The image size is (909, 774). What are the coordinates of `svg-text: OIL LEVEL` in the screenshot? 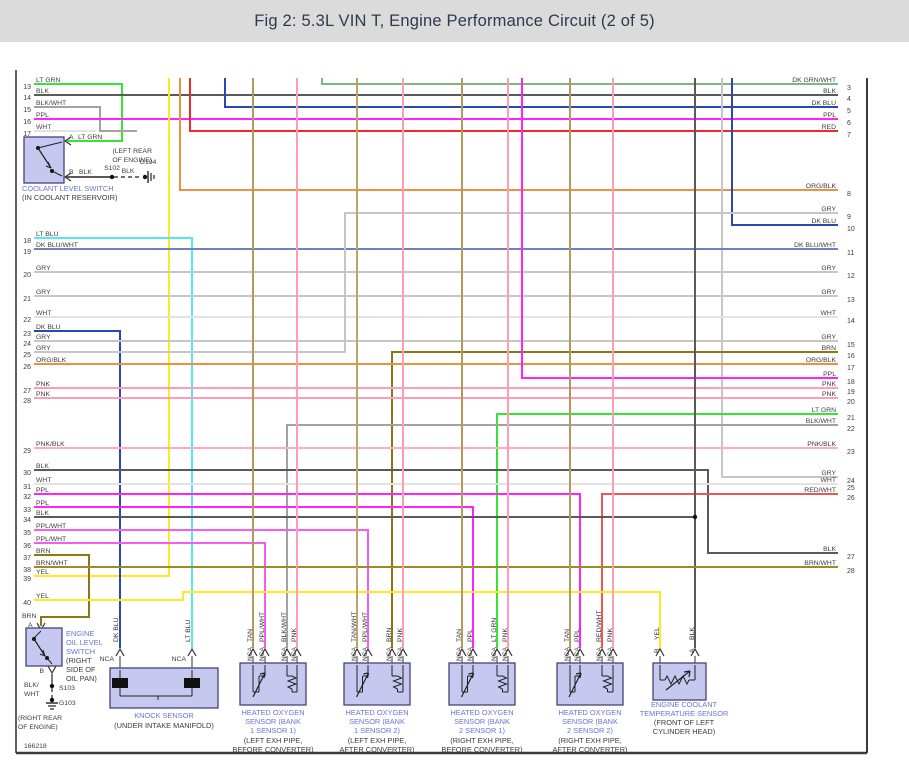 It's located at (84, 642).